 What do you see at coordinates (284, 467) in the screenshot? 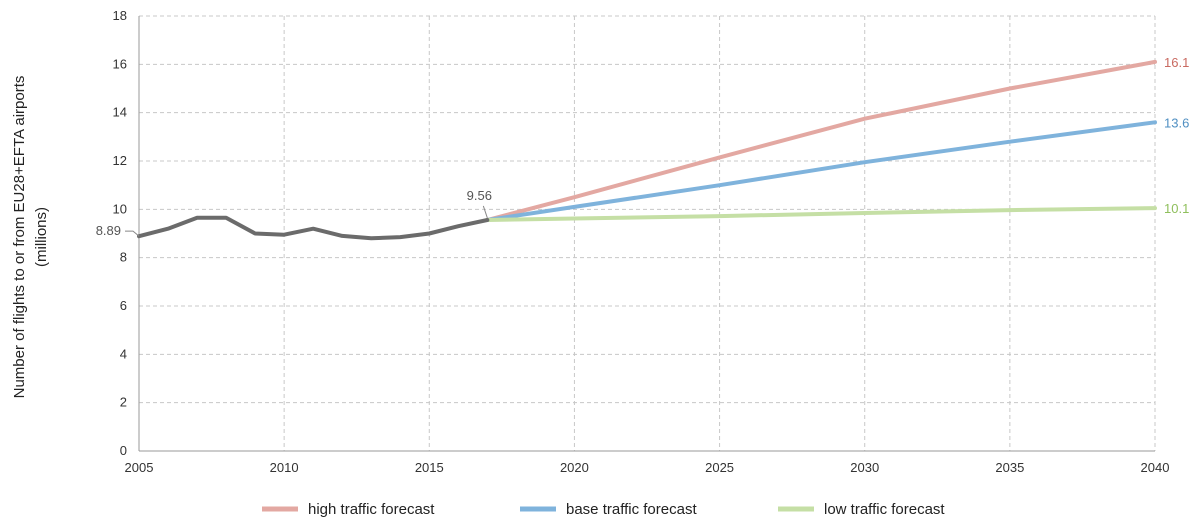
I see `x-tick-label-2010: 2010` at bounding box center [284, 467].